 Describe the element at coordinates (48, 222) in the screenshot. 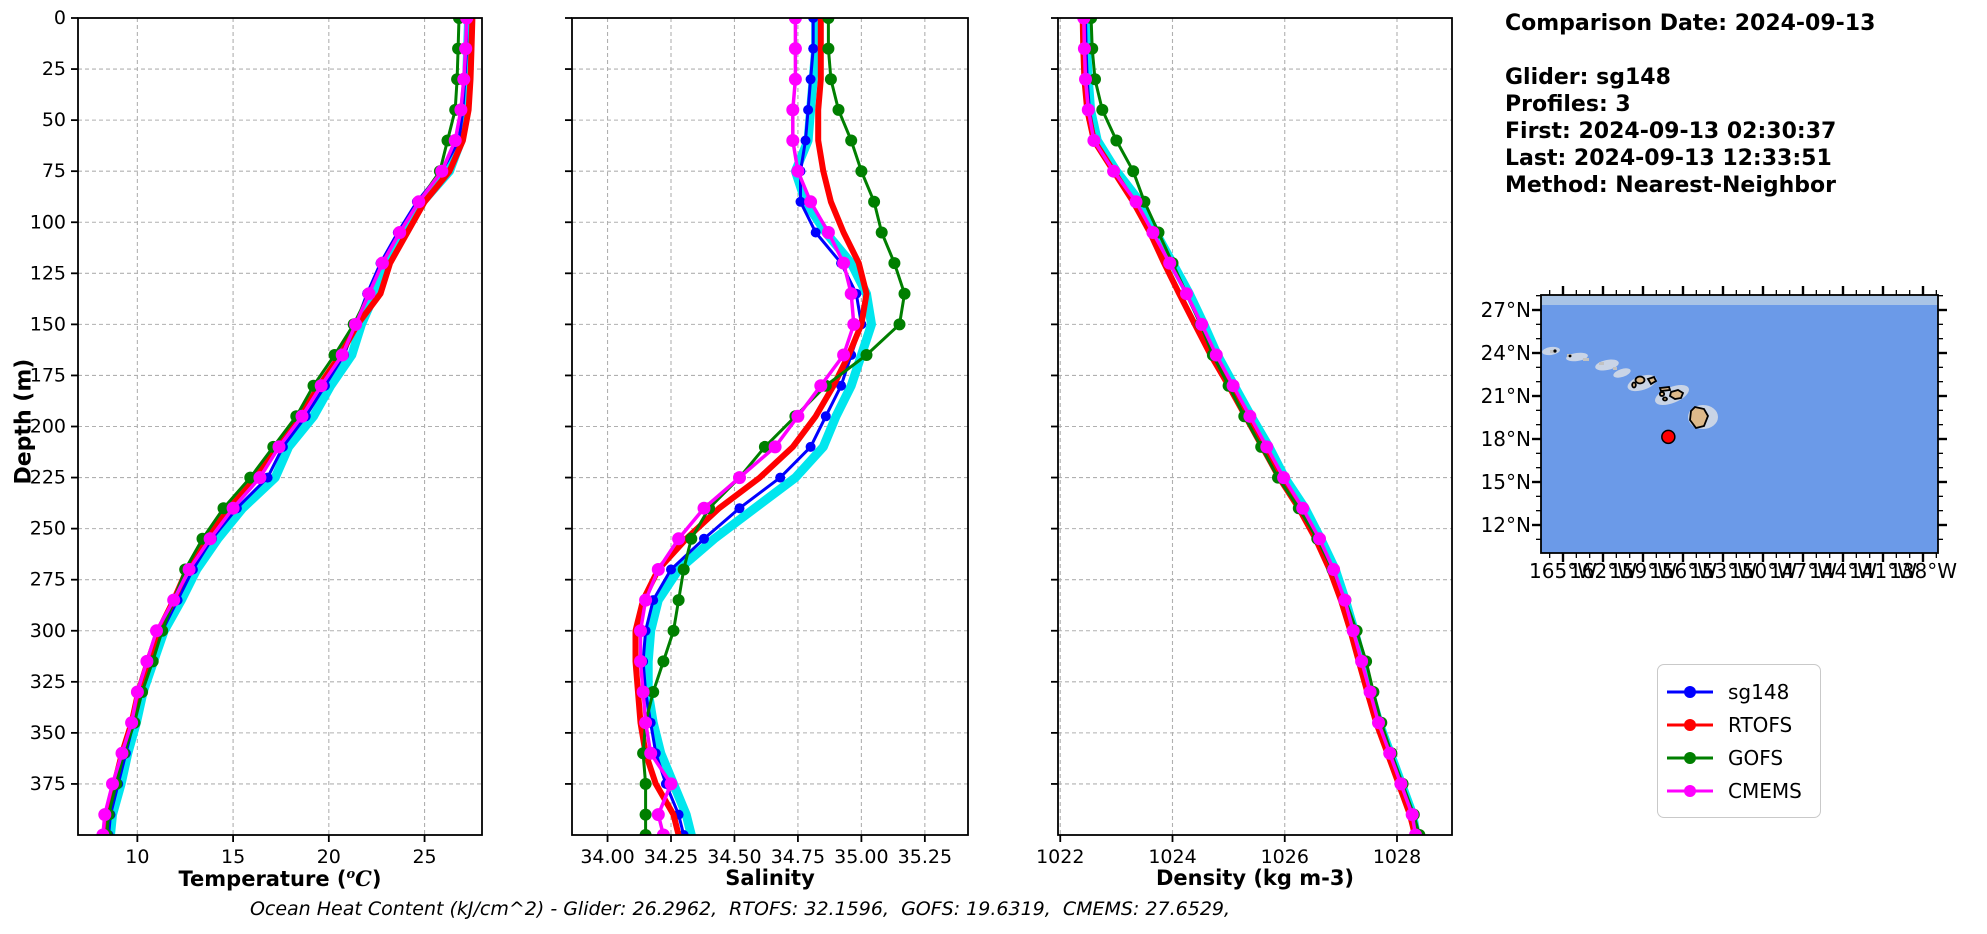

I see `depth-tick-label: 100` at that location.